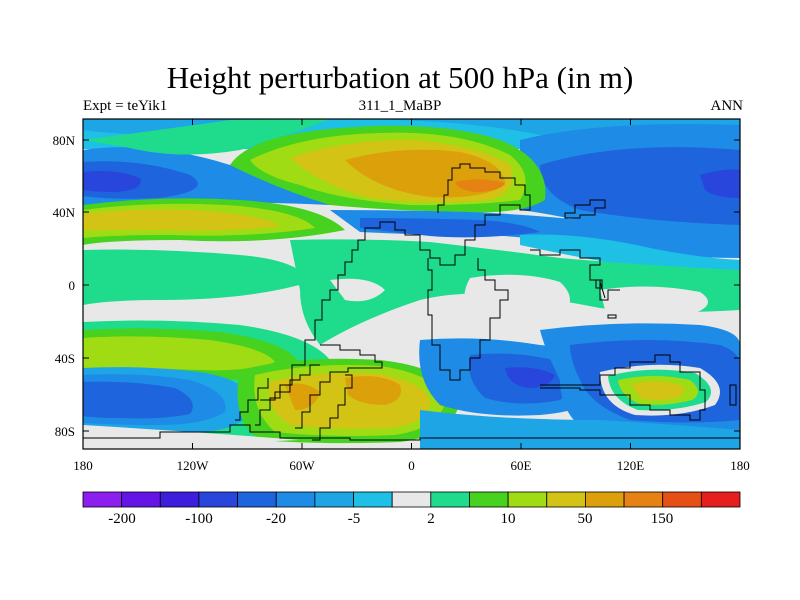 The image size is (800, 600). What do you see at coordinates (480, 185) in the screenshot?
I see `field-darkorange` at bounding box center [480, 185].